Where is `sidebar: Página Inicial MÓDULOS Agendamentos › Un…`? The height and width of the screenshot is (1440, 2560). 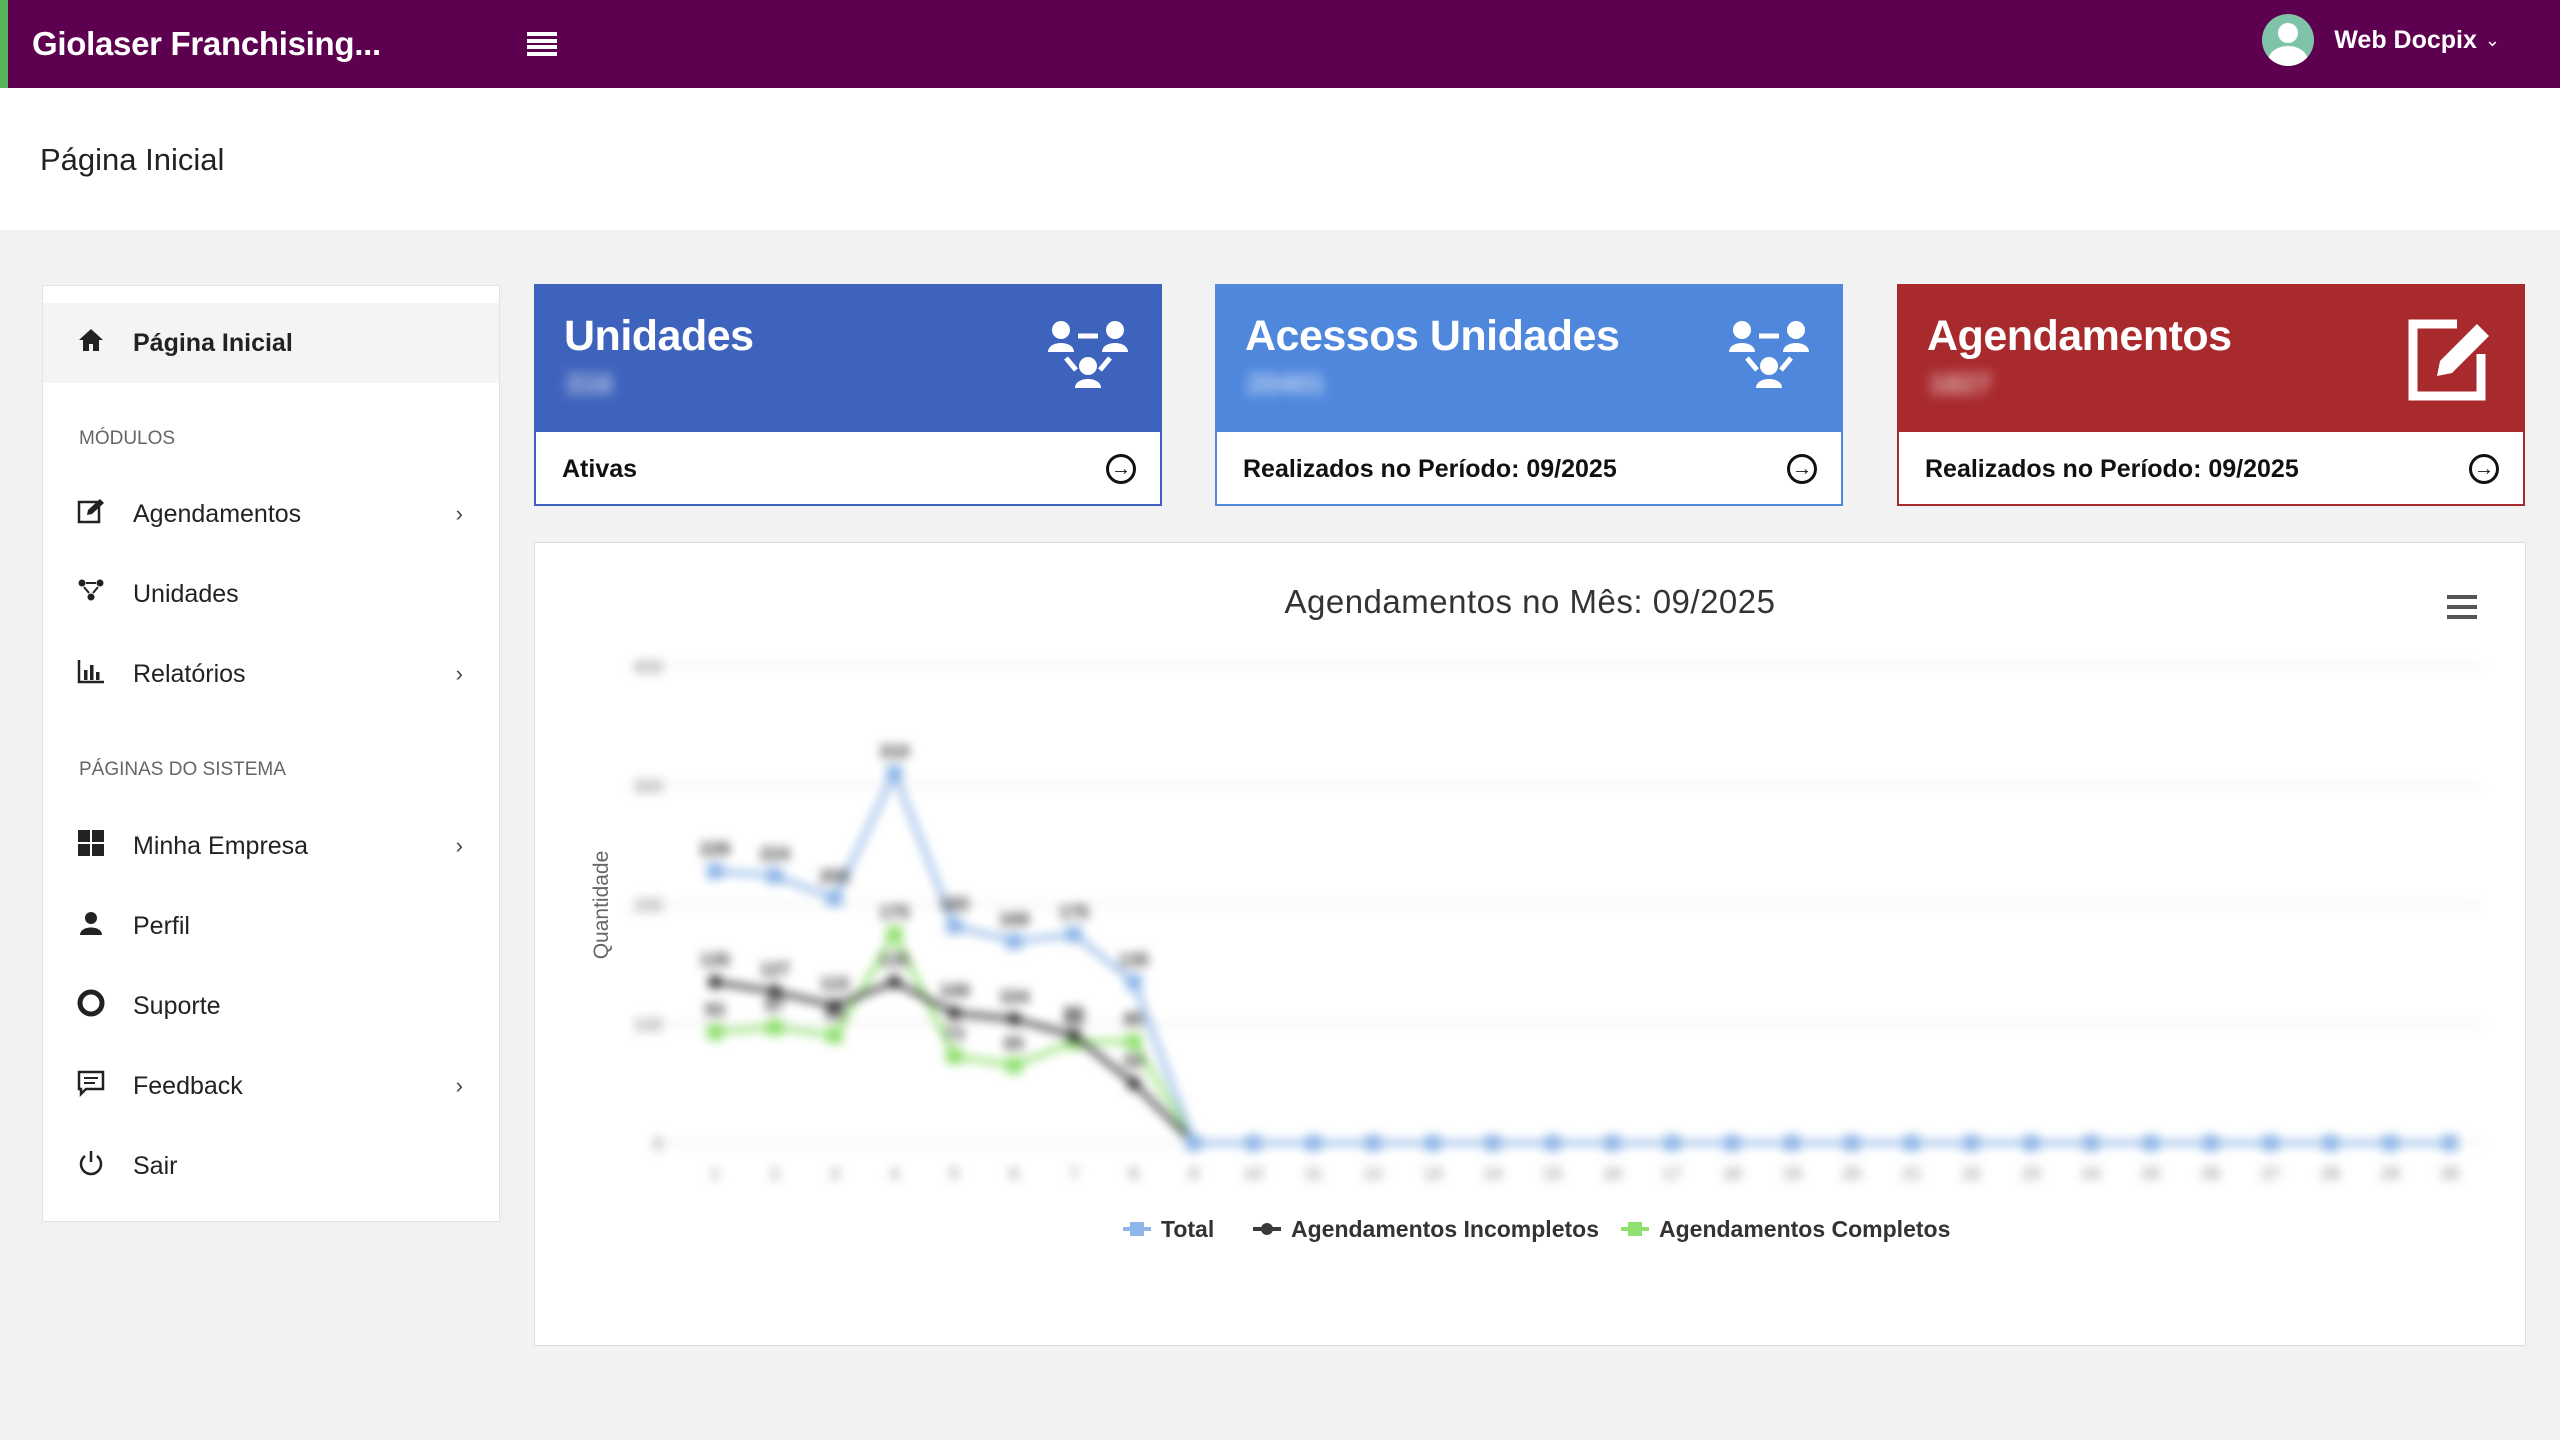
sidebar: Página Inicial MÓDULOS Agendamentos › Un… is located at coordinates (271, 753).